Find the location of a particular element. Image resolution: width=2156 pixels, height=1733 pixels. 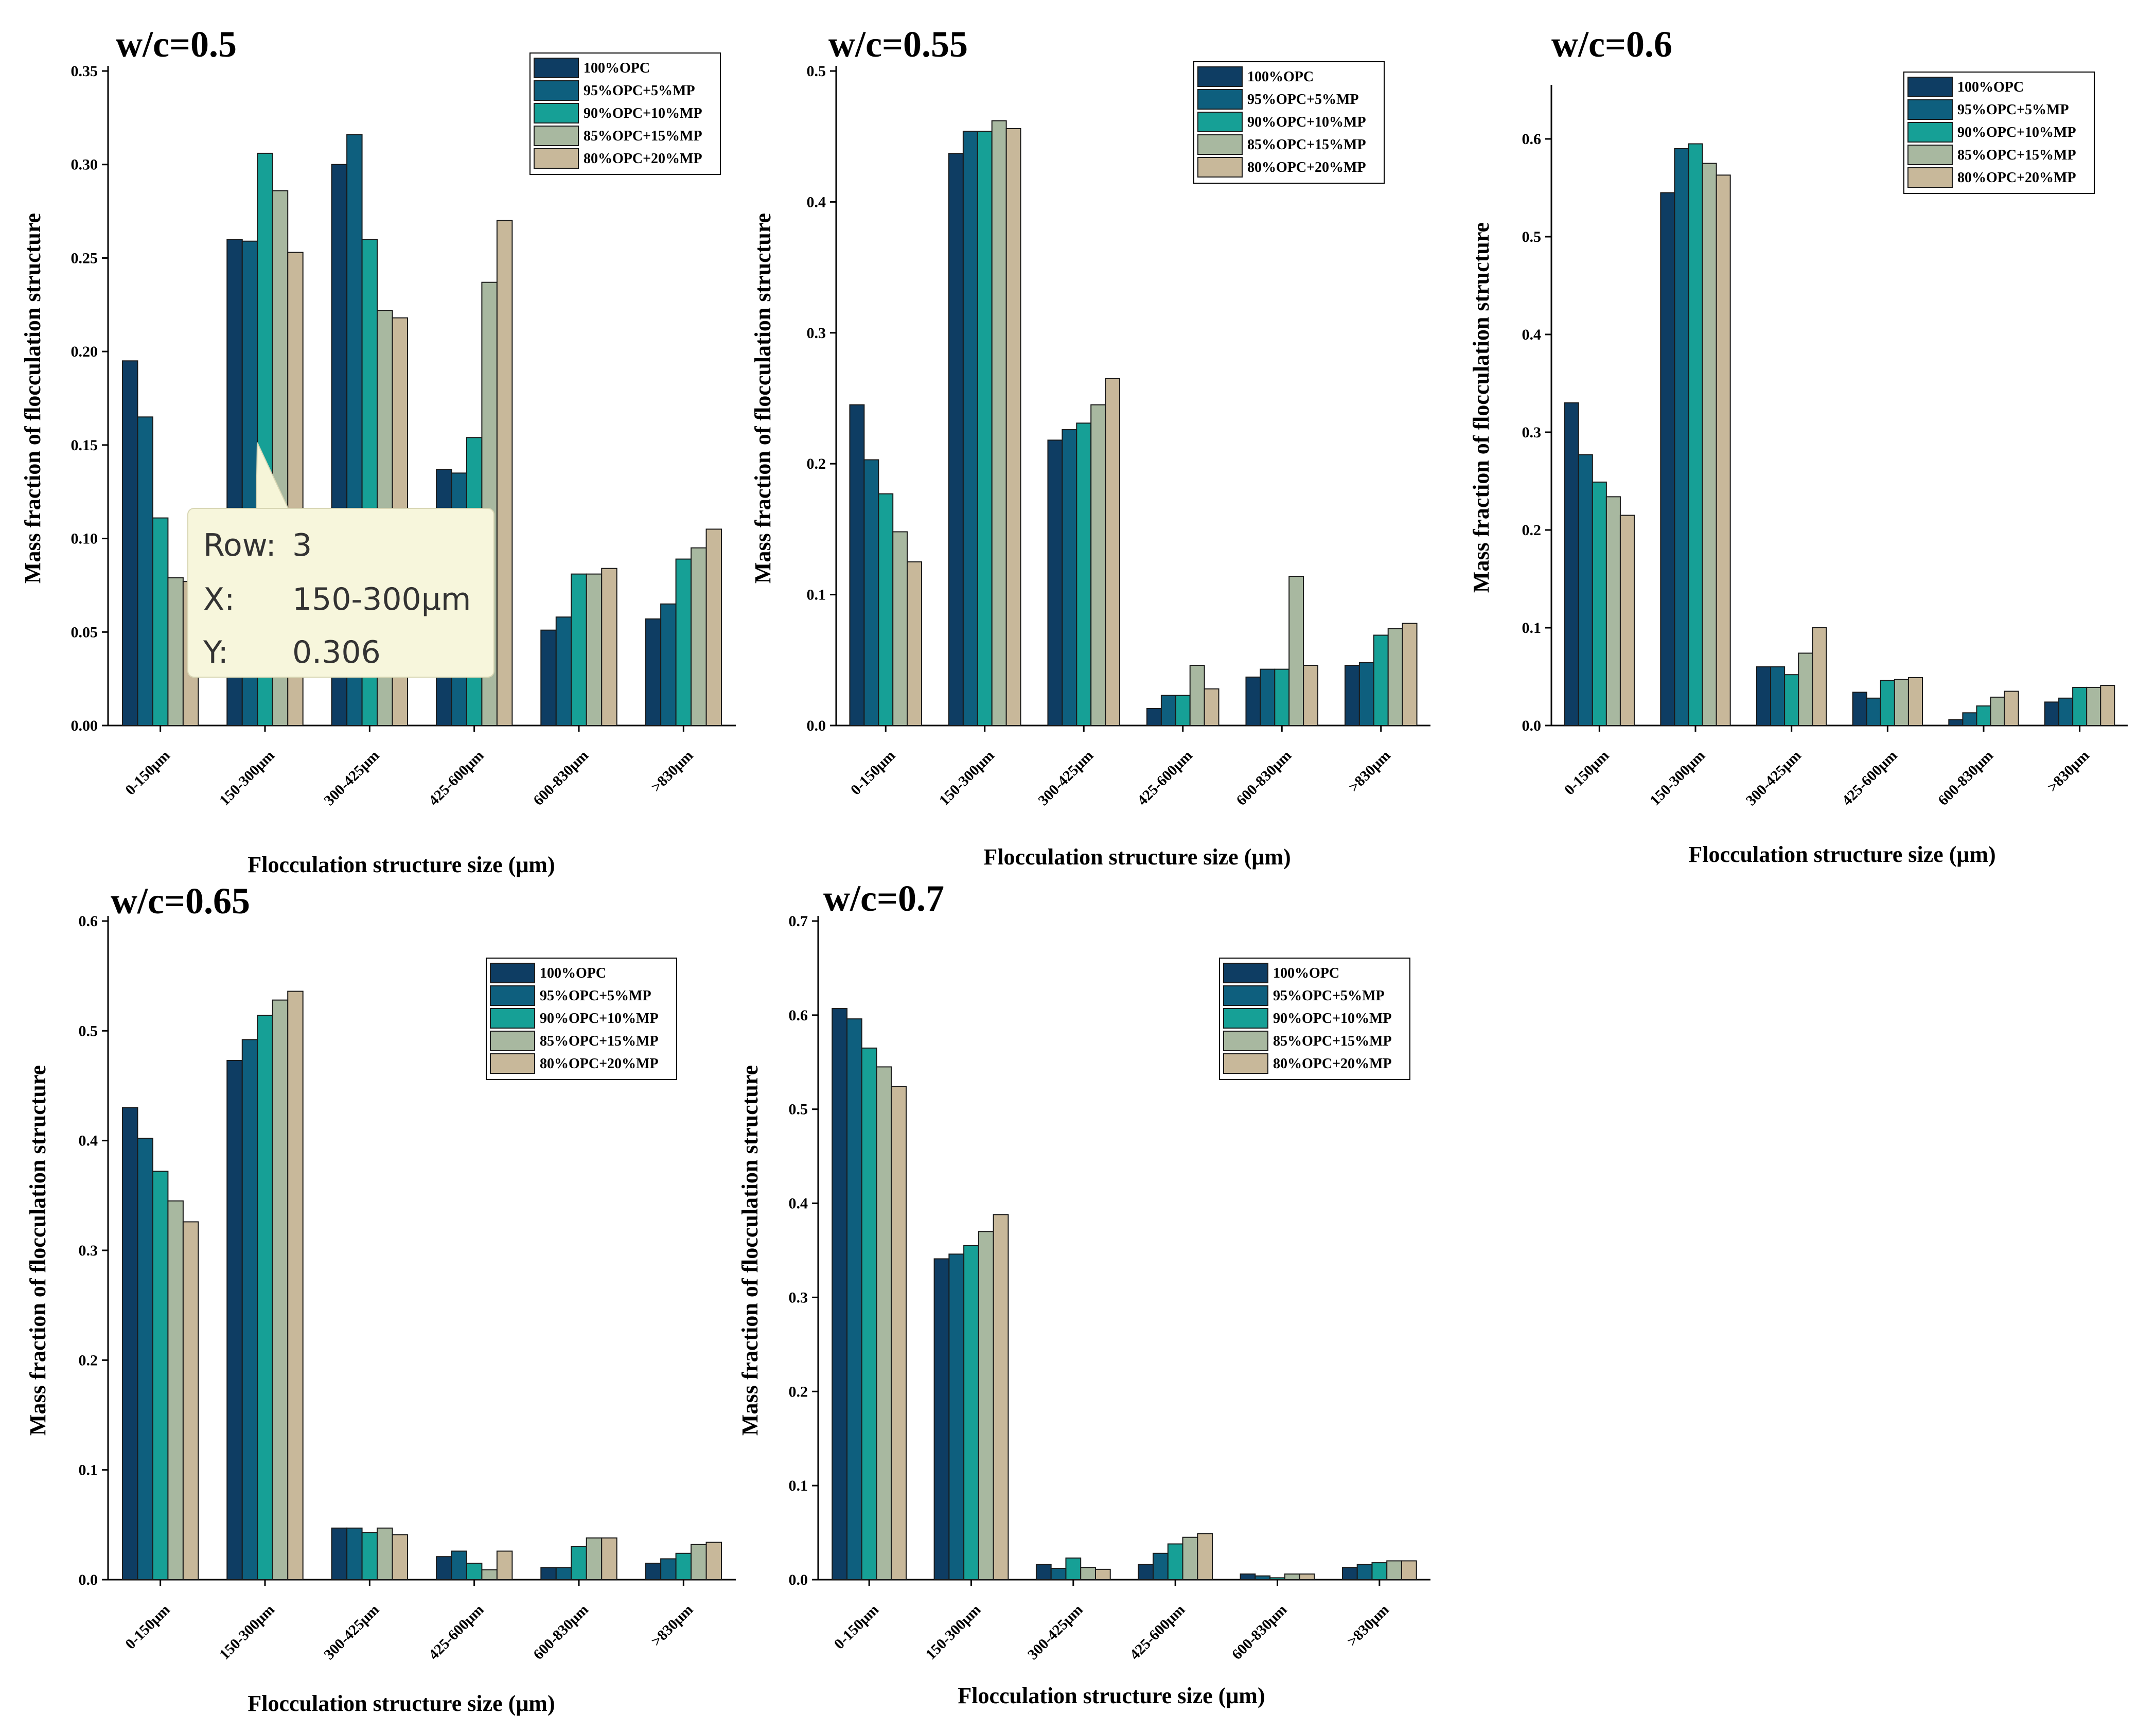

tooltip-value: 3 is located at coordinates (302, 545).